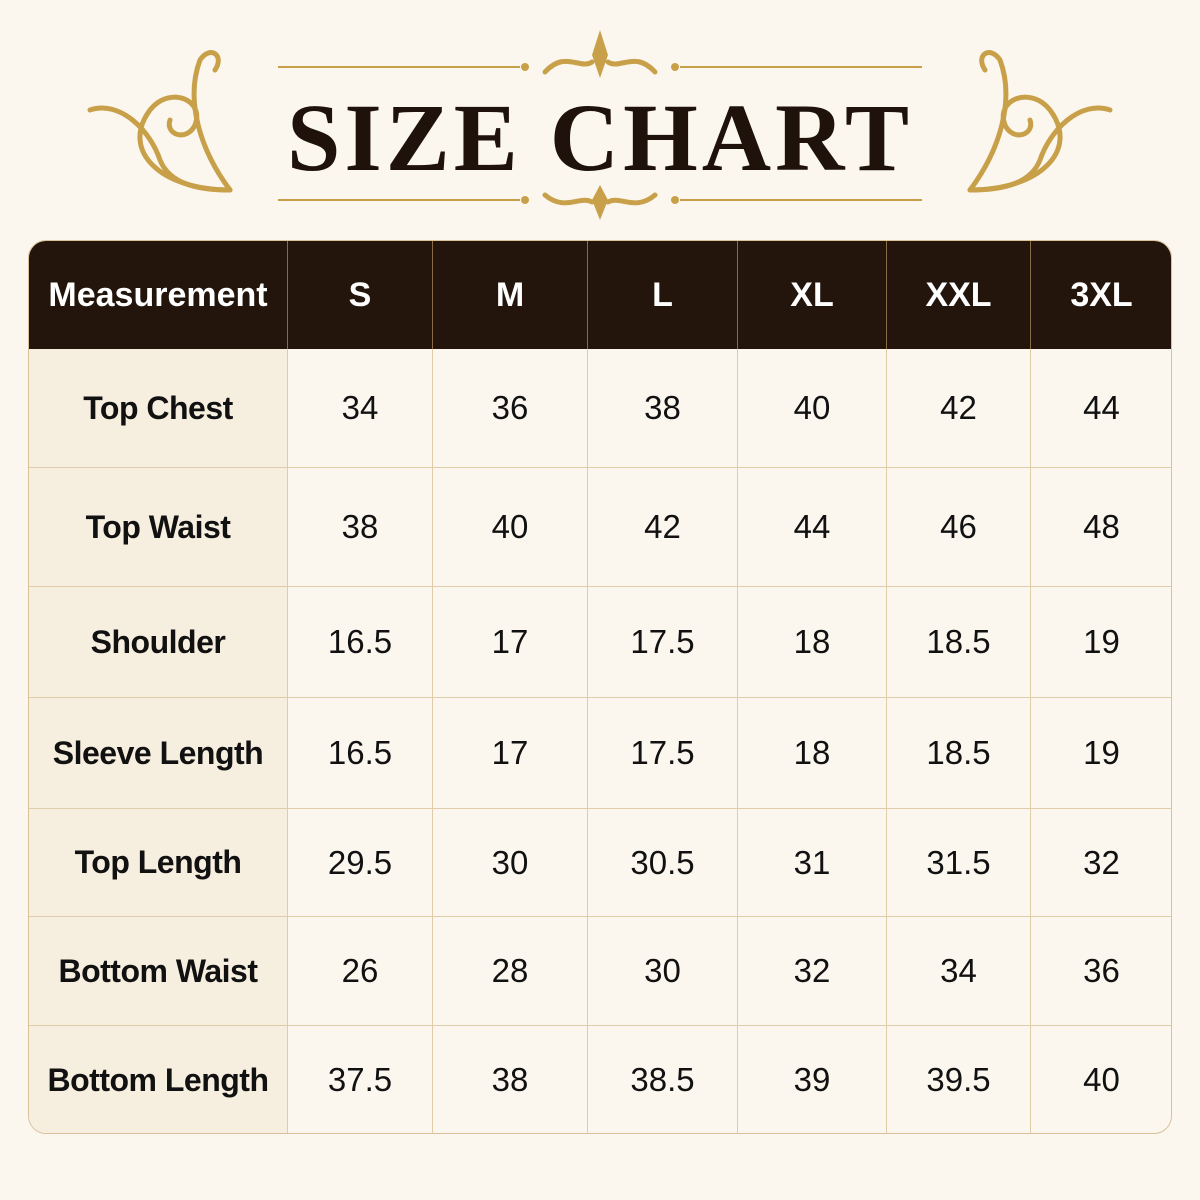  Describe the element at coordinates (158, 642) in the screenshot. I see `row-label: Shoulder` at that location.